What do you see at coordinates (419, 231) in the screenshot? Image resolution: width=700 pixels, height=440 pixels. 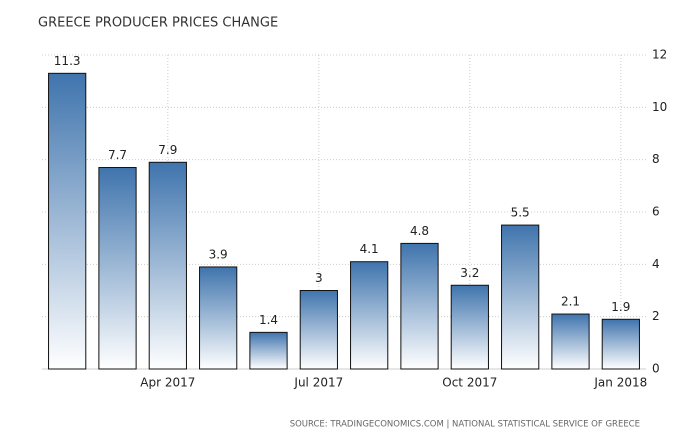 I see `data-label: 4.8` at bounding box center [419, 231].